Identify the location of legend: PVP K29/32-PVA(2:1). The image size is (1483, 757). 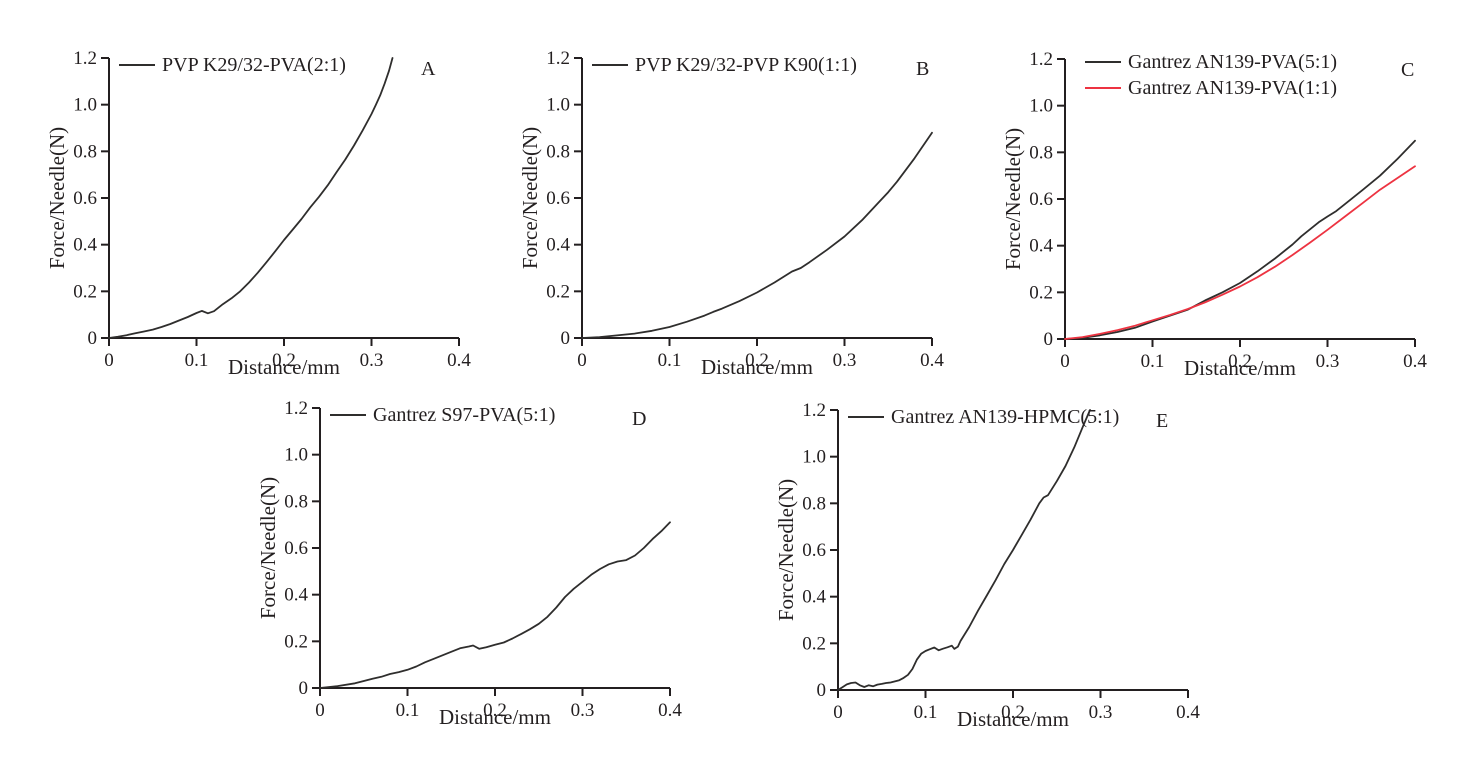
(232, 65).